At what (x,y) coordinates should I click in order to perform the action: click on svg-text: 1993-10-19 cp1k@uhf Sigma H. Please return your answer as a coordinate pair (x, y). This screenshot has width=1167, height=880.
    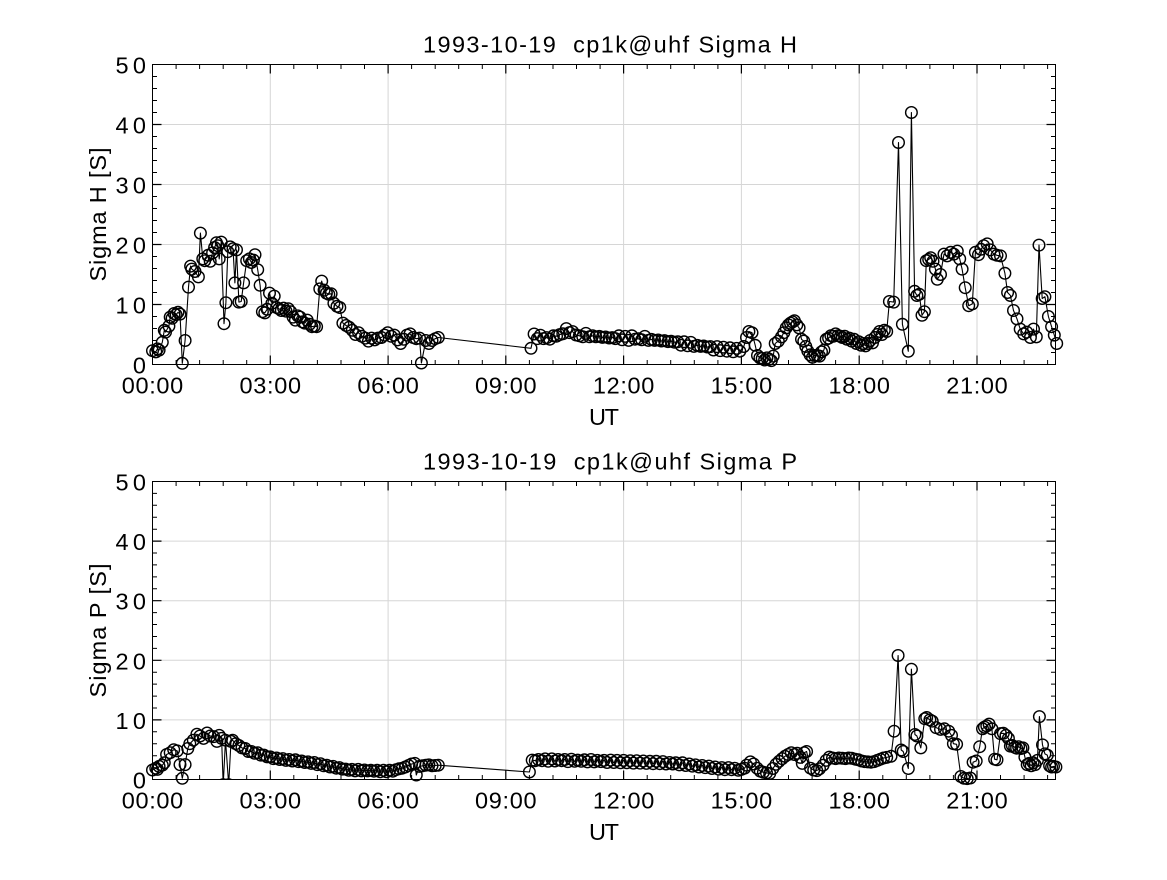
    Looking at the image, I should click on (610, 45).